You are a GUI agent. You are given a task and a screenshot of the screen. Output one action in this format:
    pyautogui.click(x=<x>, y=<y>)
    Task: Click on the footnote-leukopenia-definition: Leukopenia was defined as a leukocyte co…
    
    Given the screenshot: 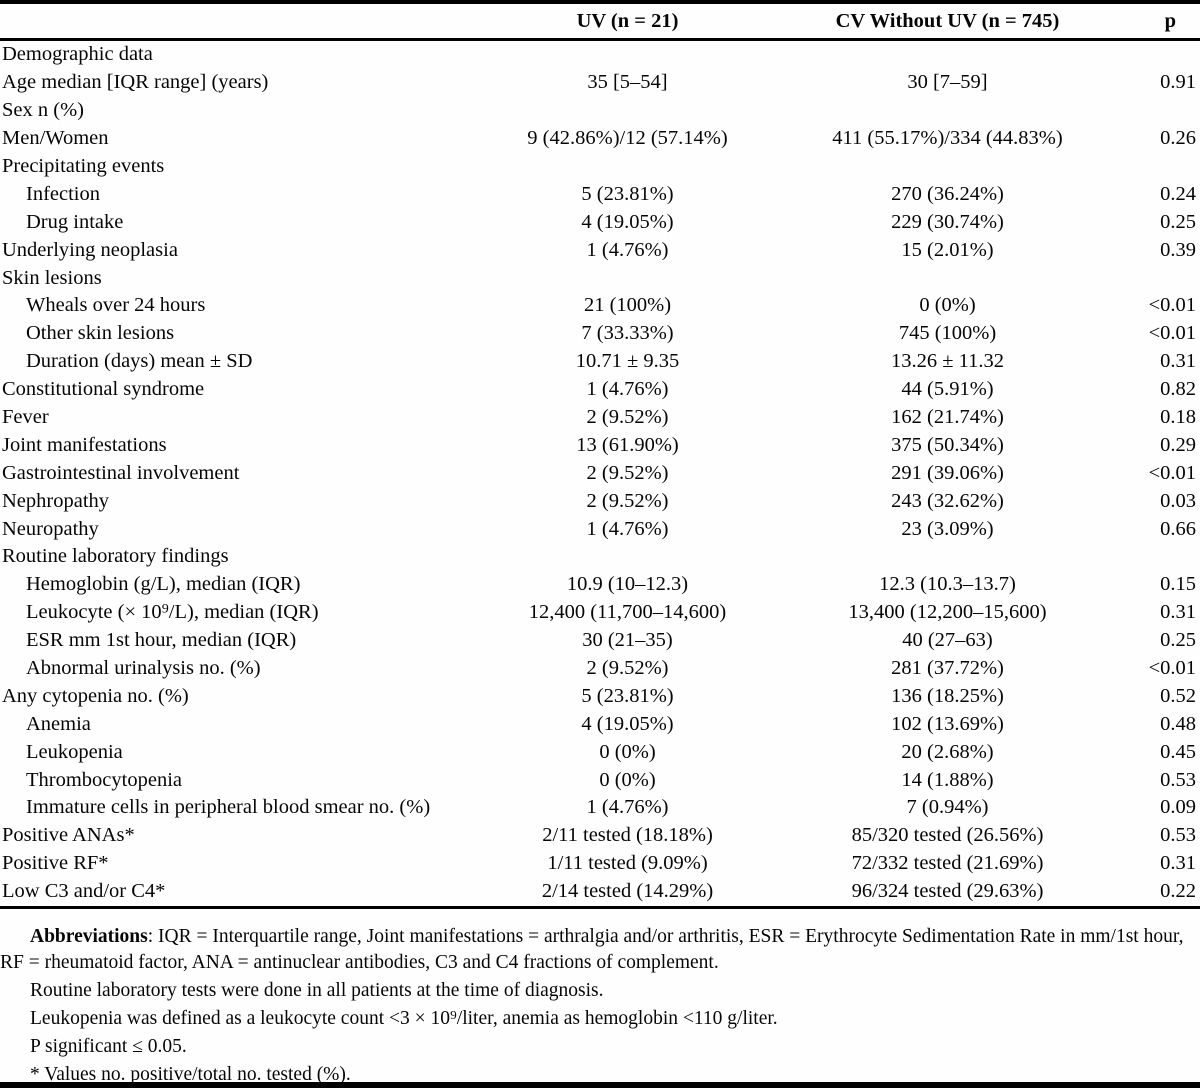 What is the action you would take?
    pyautogui.click(x=404, y=1018)
    